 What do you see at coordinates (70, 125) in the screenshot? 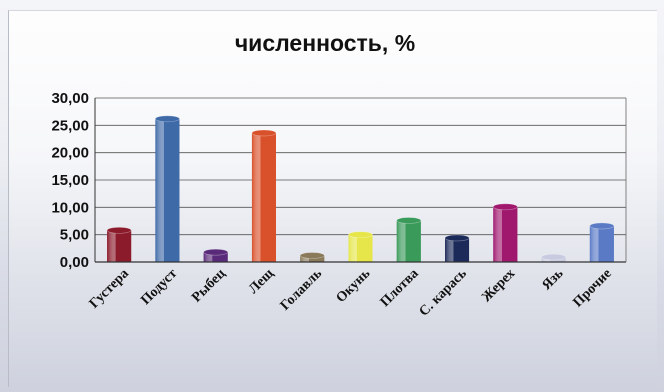
I see `y-tick-label: 25,00` at bounding box center [70, 125].